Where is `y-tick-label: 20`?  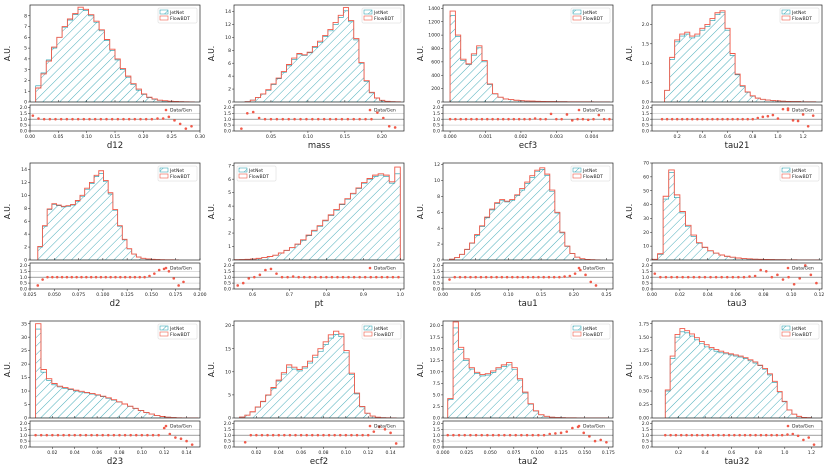 y-tick-label: 20 is located at coordinates (24, 365).